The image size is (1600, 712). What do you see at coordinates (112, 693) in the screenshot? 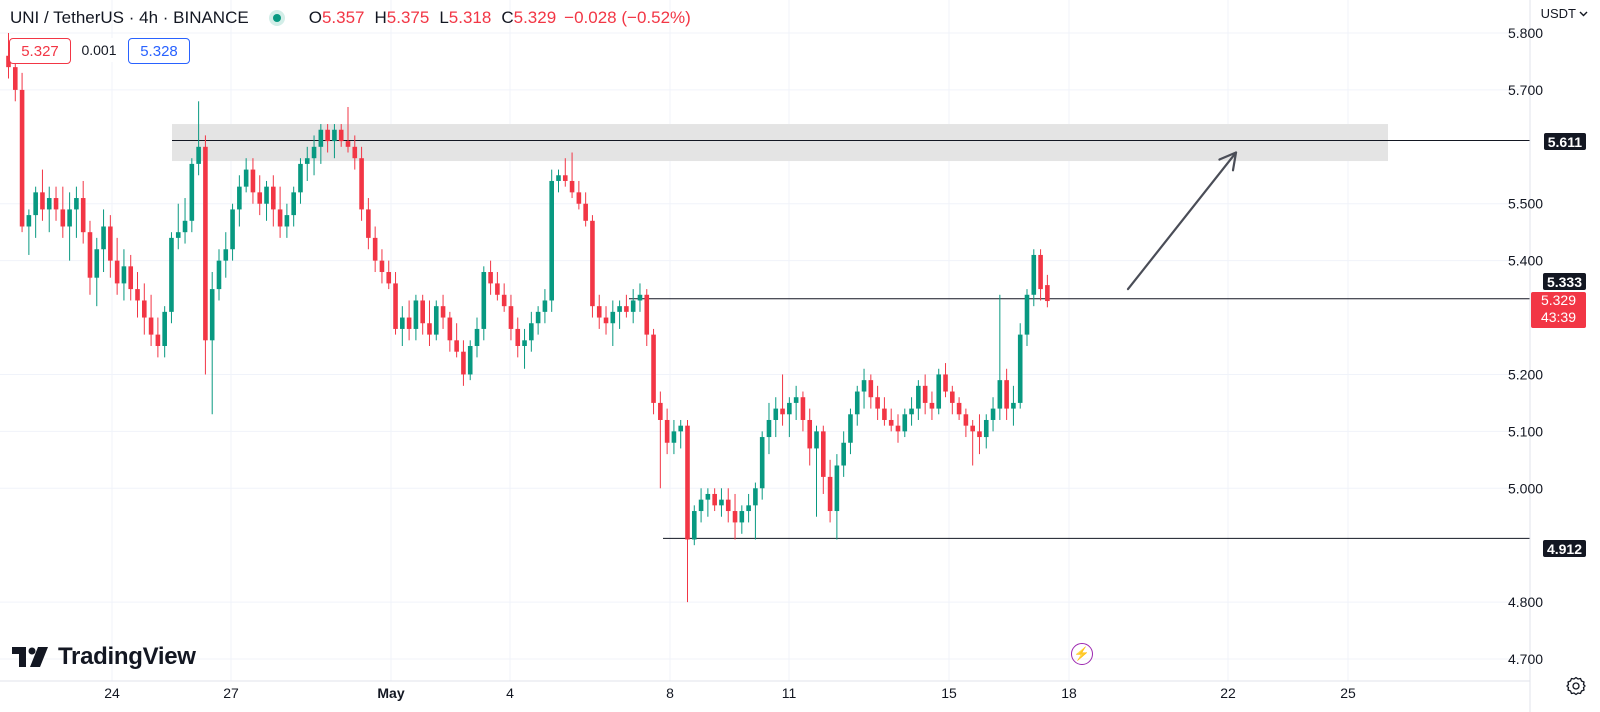
I see `time-tick-label: 24` at bounding box center [112, 693].